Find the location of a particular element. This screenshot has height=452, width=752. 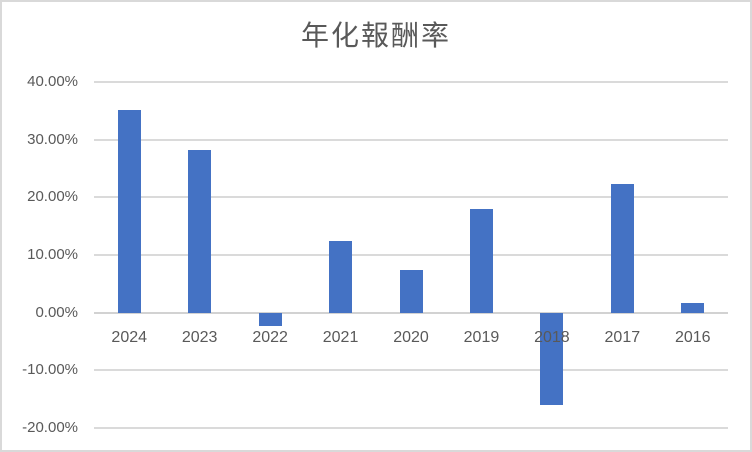

bar-2020 is located at coordinates (411, 291).